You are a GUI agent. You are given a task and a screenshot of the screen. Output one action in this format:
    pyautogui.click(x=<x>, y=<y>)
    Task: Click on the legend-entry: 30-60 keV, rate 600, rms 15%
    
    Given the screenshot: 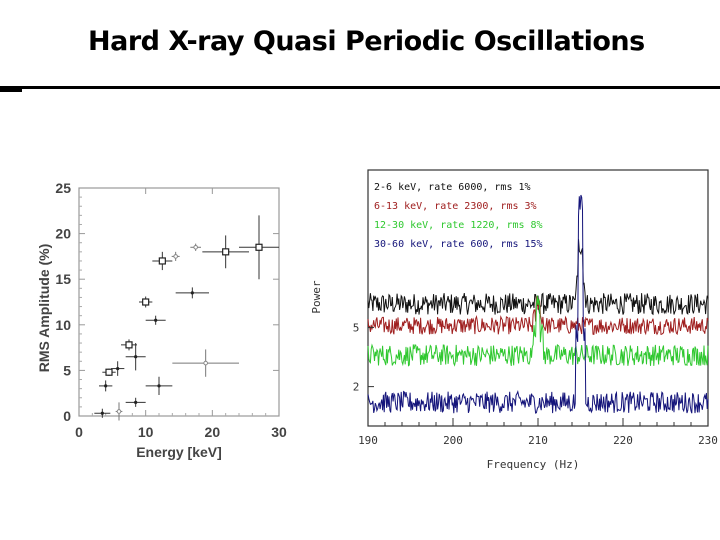 What is the action you would take?
    pyautogui.click(x=458, y=244)
    